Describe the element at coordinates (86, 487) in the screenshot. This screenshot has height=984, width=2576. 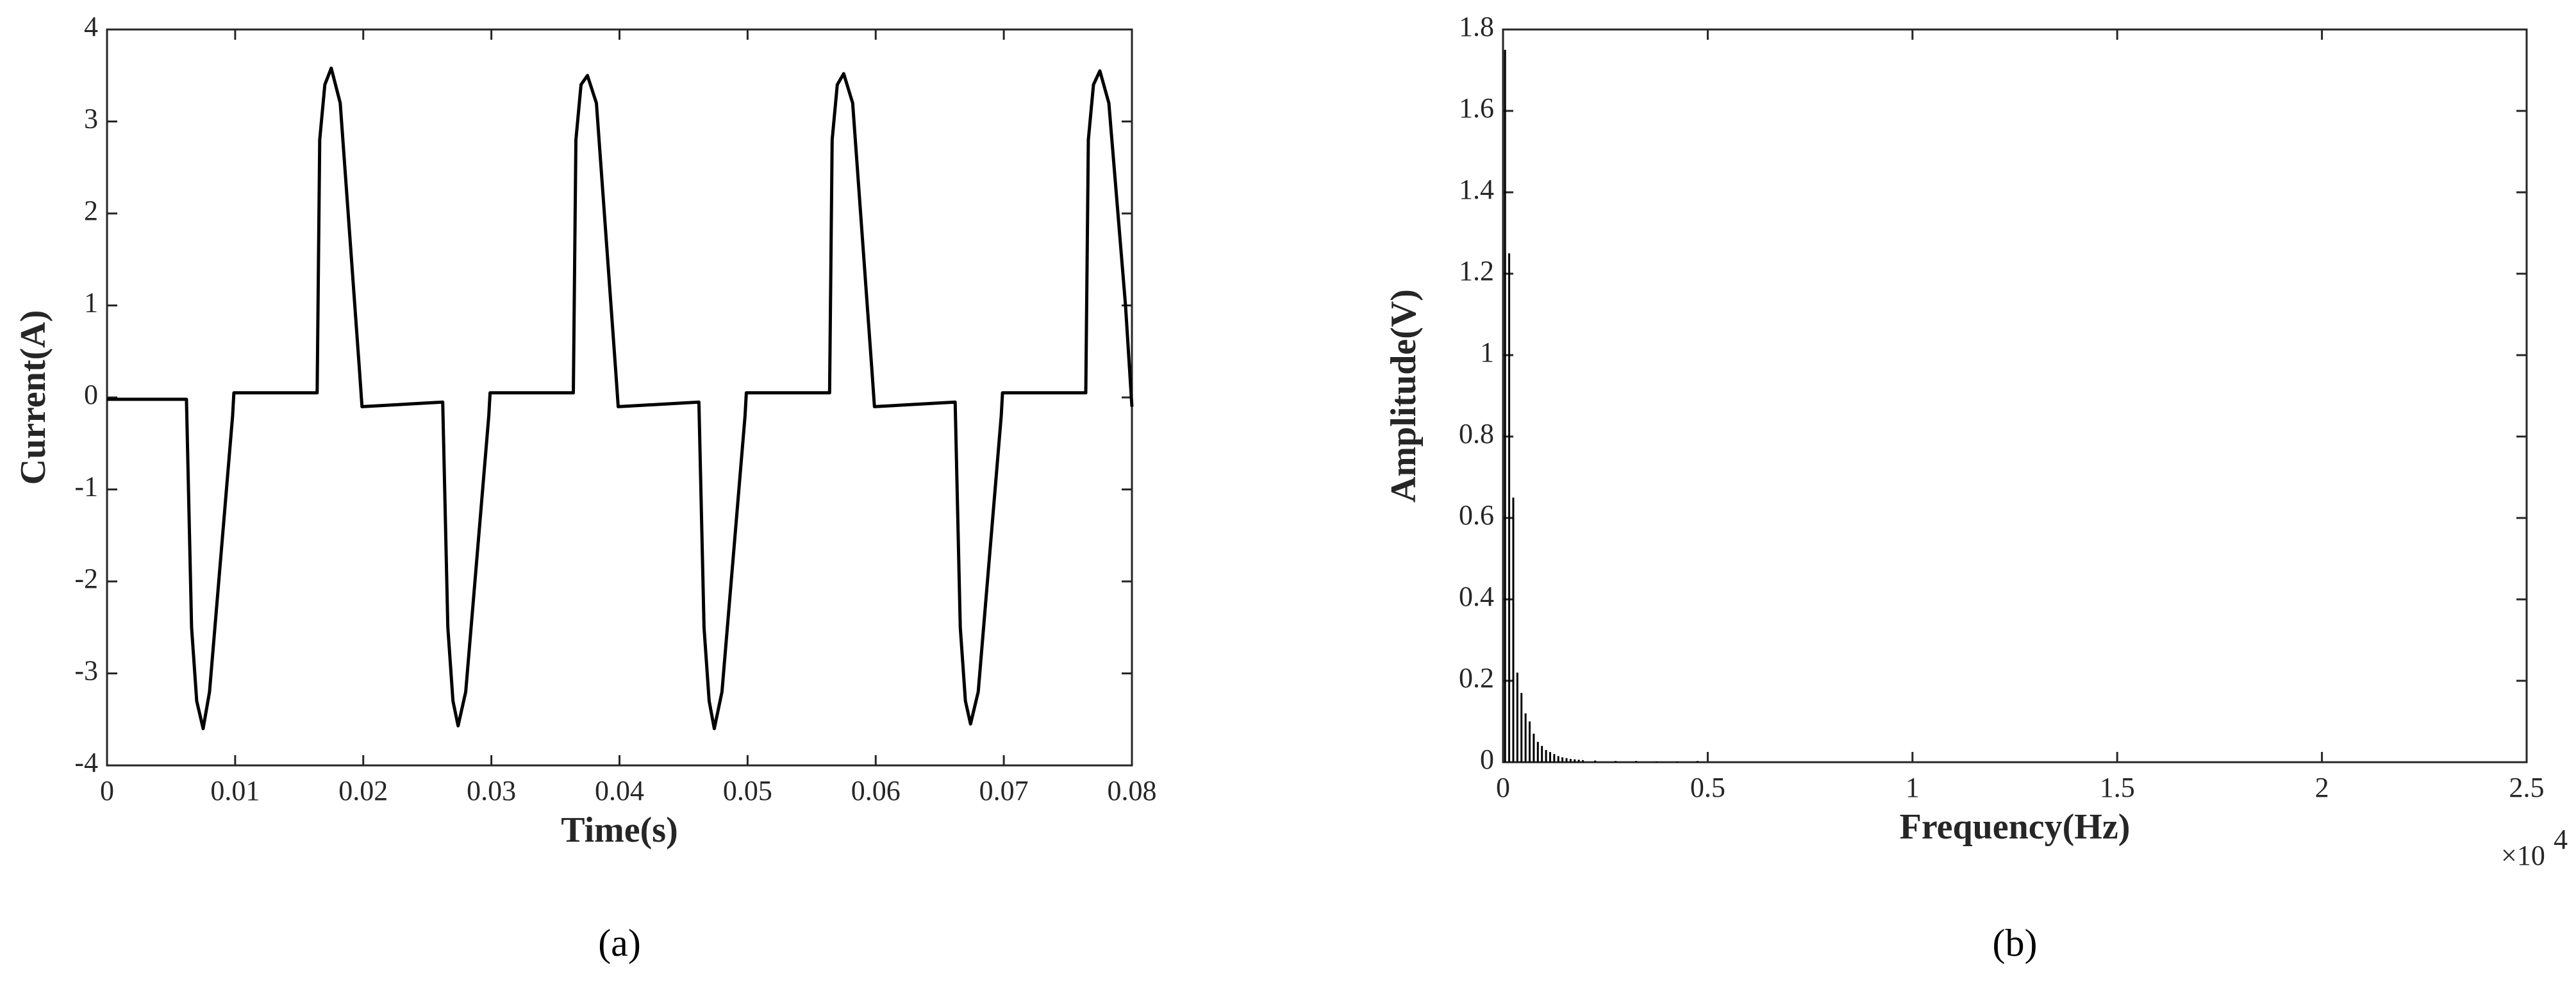
I see `y-tick-label: -1` at that location.